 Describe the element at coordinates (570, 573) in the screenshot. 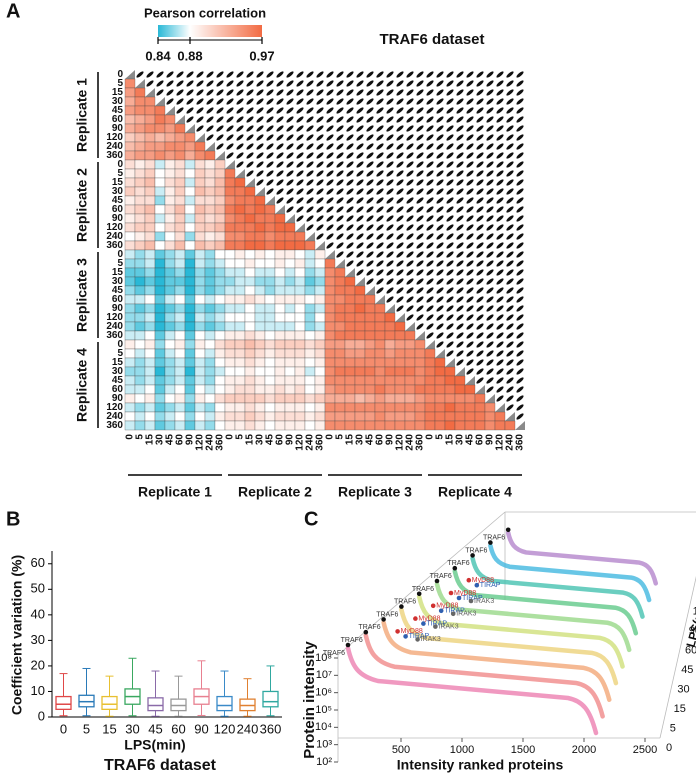

I see `intensity-curve` at that location.